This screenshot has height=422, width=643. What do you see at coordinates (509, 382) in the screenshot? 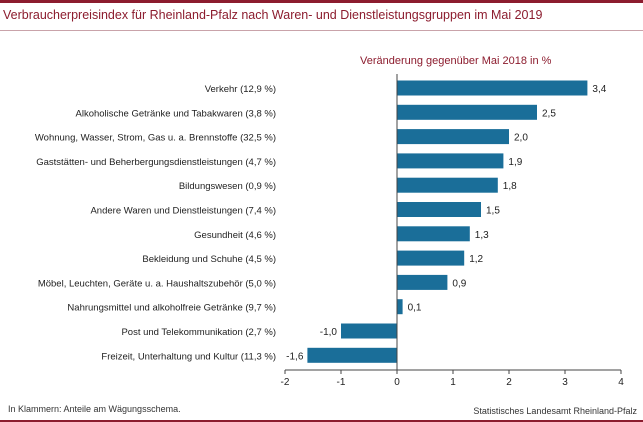
I see `x-tick-label: 2` at bounding box center [509, 382].